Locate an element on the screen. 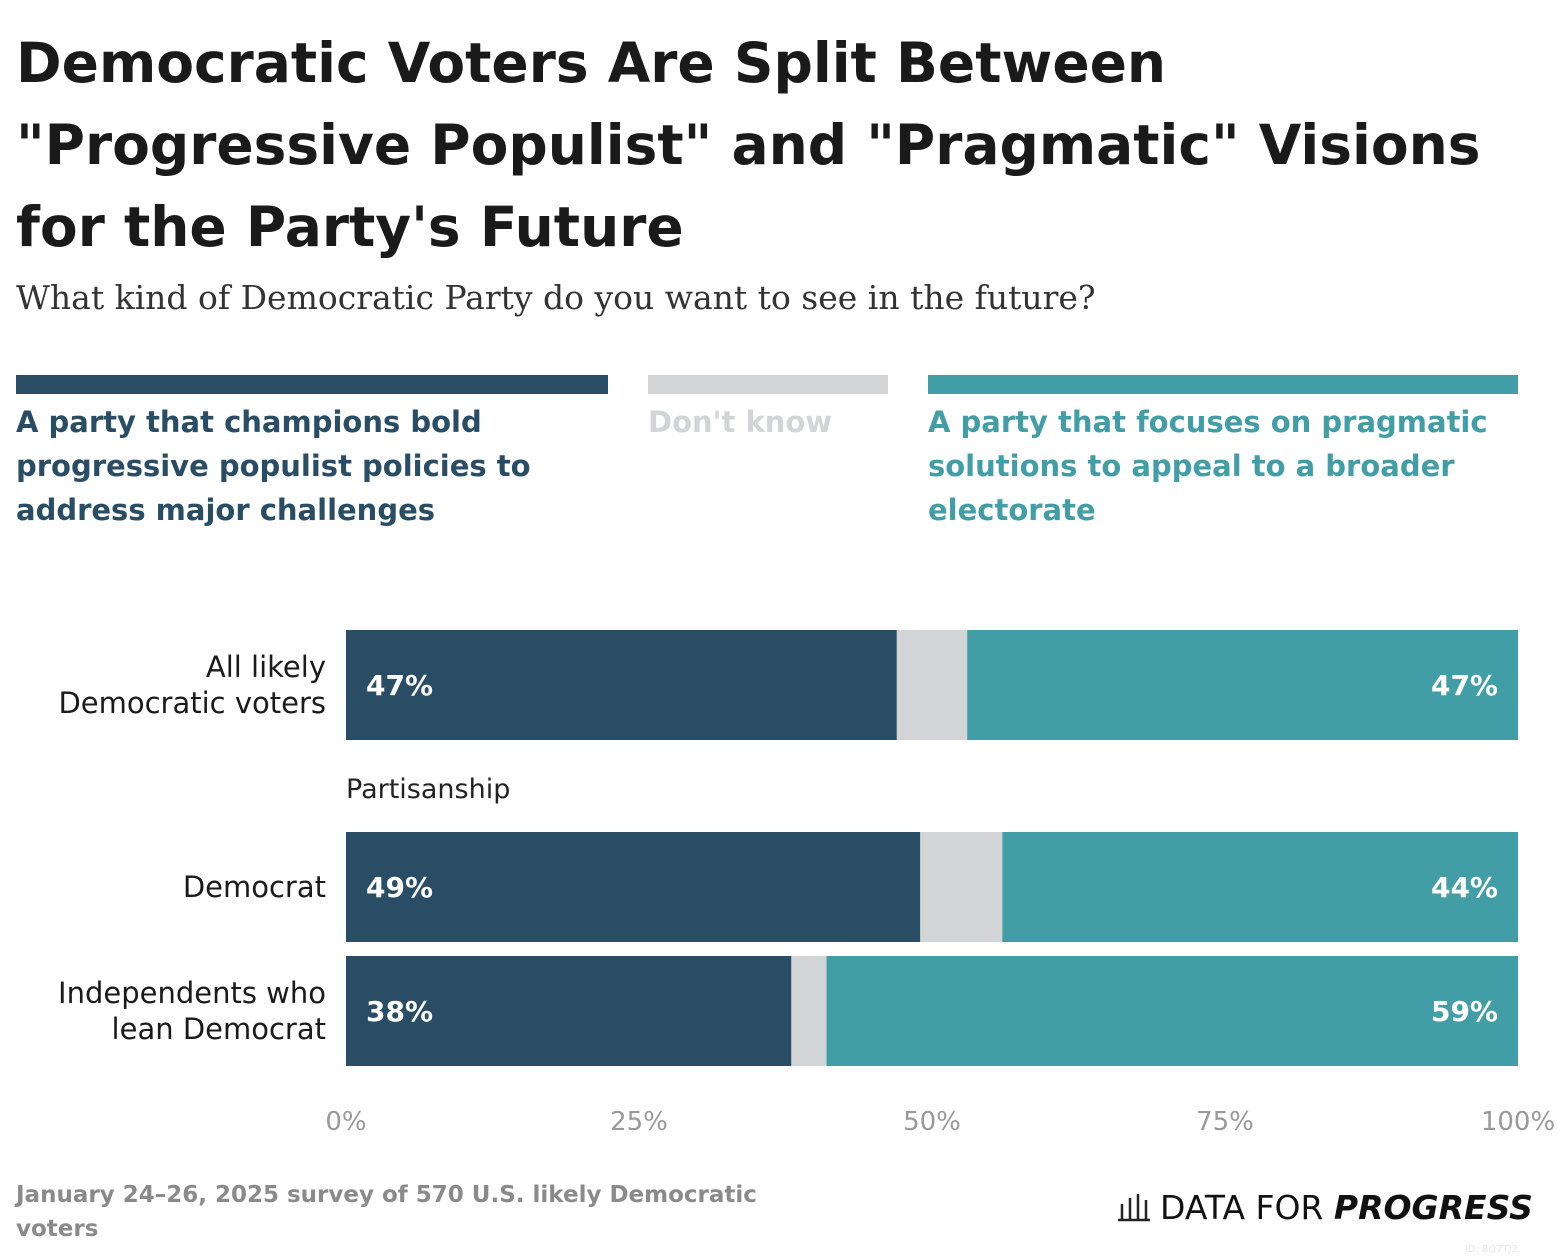 Image resolution: width=1558 pixels, height=1260 pixels. chart-id: ID: 8Q7TJ2 is located at coordinates (1491, 1249).